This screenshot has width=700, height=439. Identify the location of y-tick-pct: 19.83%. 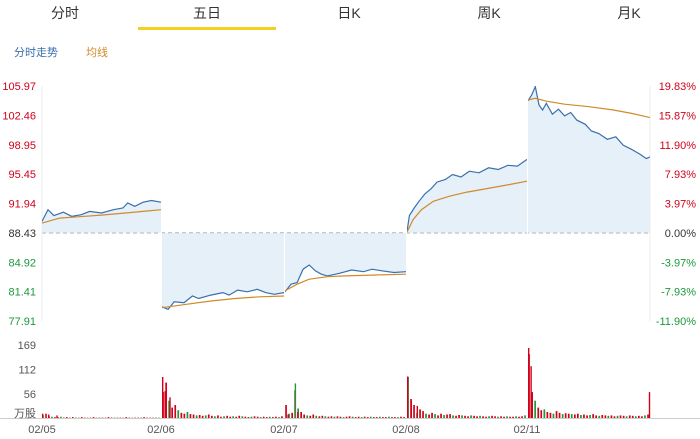
(678, 87).